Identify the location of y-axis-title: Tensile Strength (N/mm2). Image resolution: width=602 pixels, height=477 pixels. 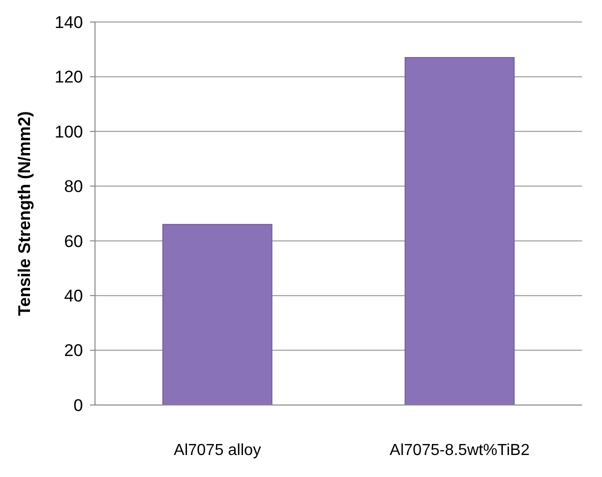
(24, 213).